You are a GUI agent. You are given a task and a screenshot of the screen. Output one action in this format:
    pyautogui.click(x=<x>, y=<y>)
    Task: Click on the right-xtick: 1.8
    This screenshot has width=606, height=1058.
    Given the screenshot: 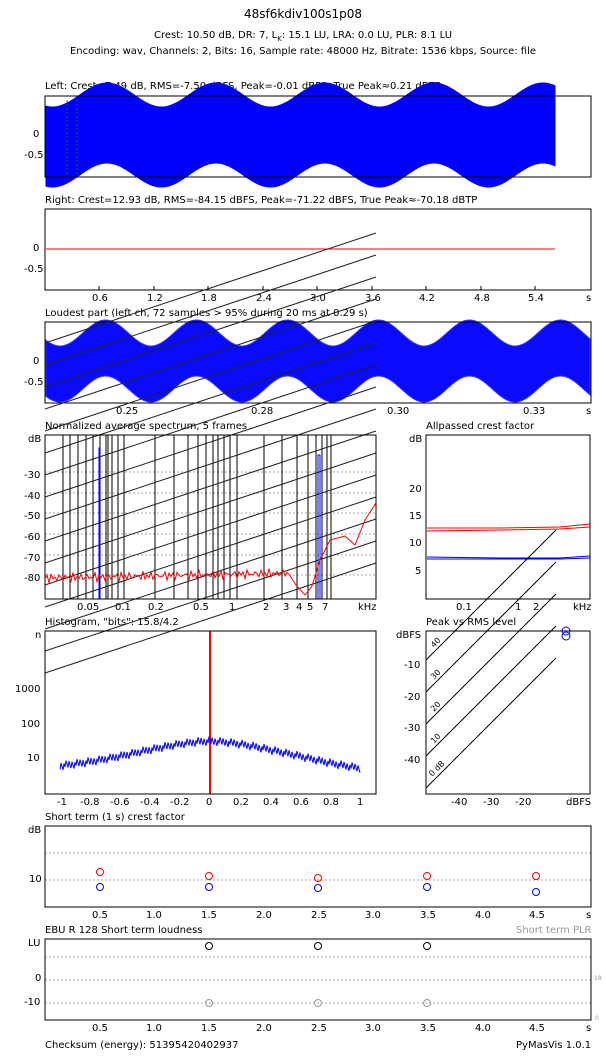 What is the action you would take?
    pyautogui.click(x=209, y=298)
    